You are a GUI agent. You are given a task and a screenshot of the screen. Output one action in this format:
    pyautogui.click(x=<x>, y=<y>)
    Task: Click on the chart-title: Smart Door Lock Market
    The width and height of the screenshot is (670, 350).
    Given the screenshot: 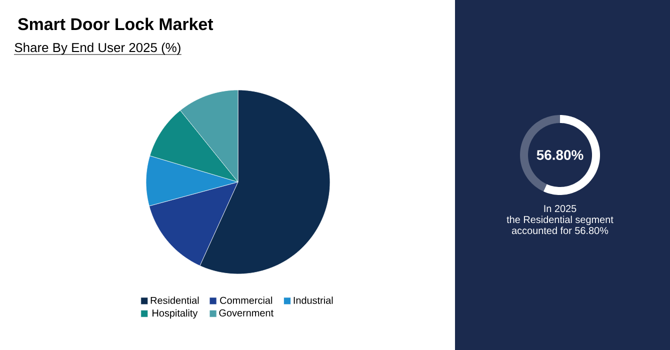 What is the action you would take?
    pyautogui.click(x=116, y=24)
    